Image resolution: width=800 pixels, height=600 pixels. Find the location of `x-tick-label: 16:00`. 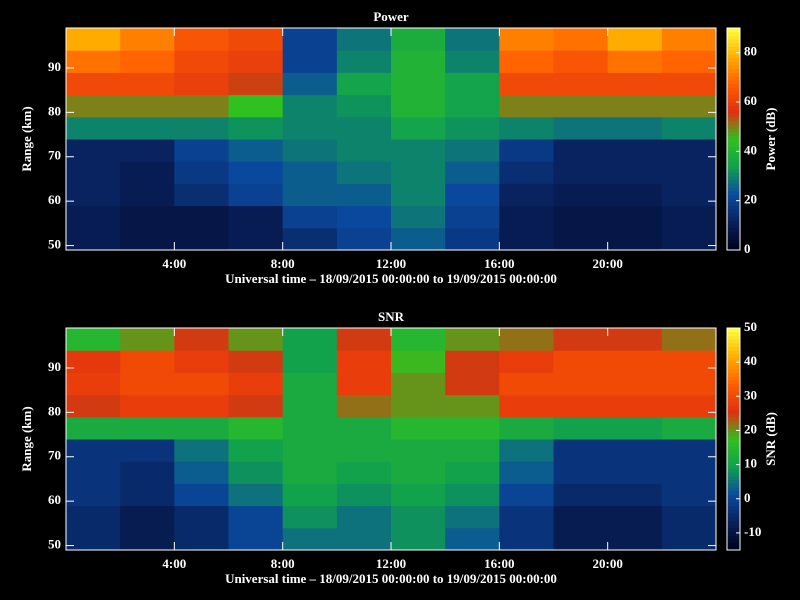

x-tick-label: 16:00 is located at coordinates (499, 563).